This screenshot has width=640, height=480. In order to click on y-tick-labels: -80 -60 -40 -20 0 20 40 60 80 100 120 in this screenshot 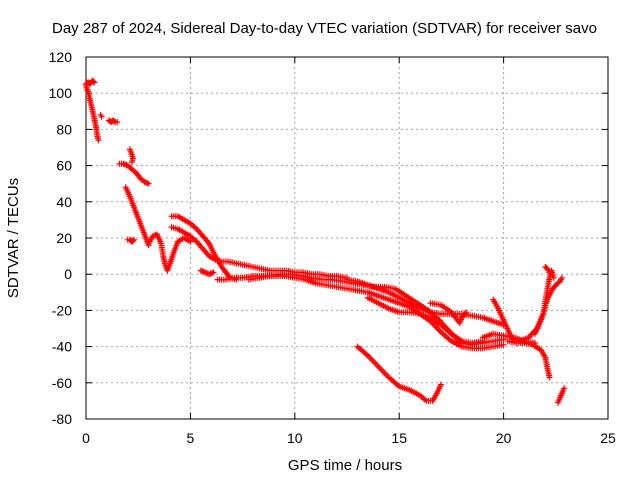, I will do `click(61, 238)`.